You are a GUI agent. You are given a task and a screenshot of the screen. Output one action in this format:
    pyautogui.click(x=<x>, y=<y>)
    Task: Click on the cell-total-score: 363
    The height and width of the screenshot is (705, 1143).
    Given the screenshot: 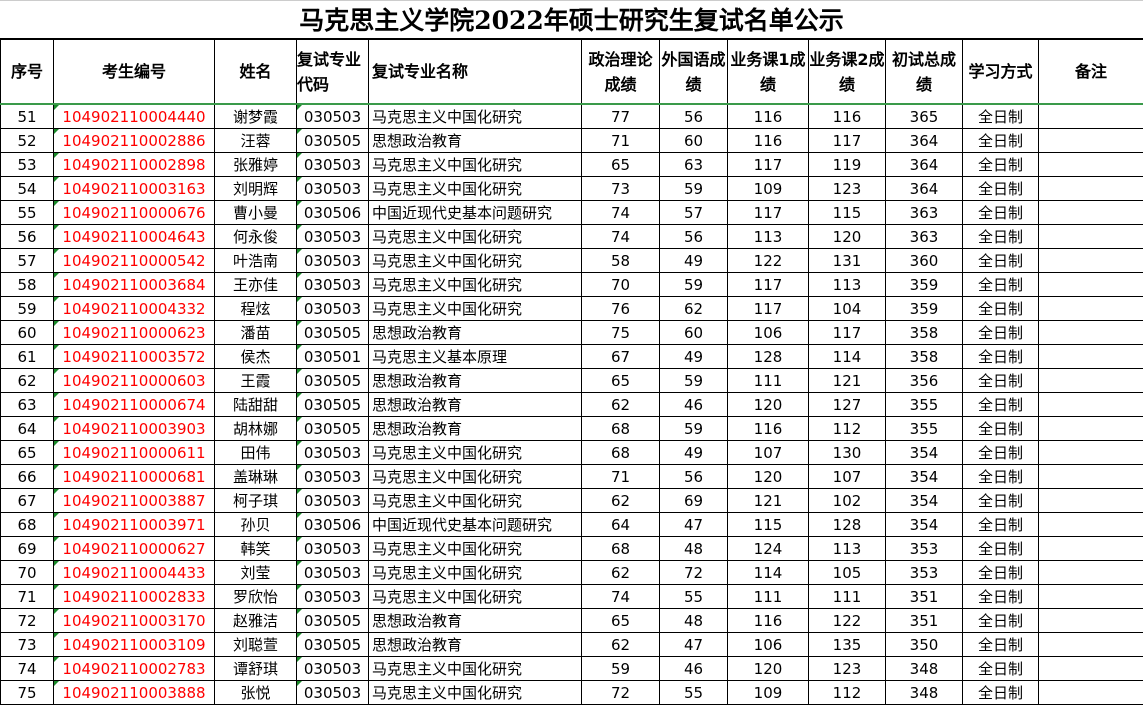 What is the action you would take?
    pyautogui.click(x=924, y=237)
    